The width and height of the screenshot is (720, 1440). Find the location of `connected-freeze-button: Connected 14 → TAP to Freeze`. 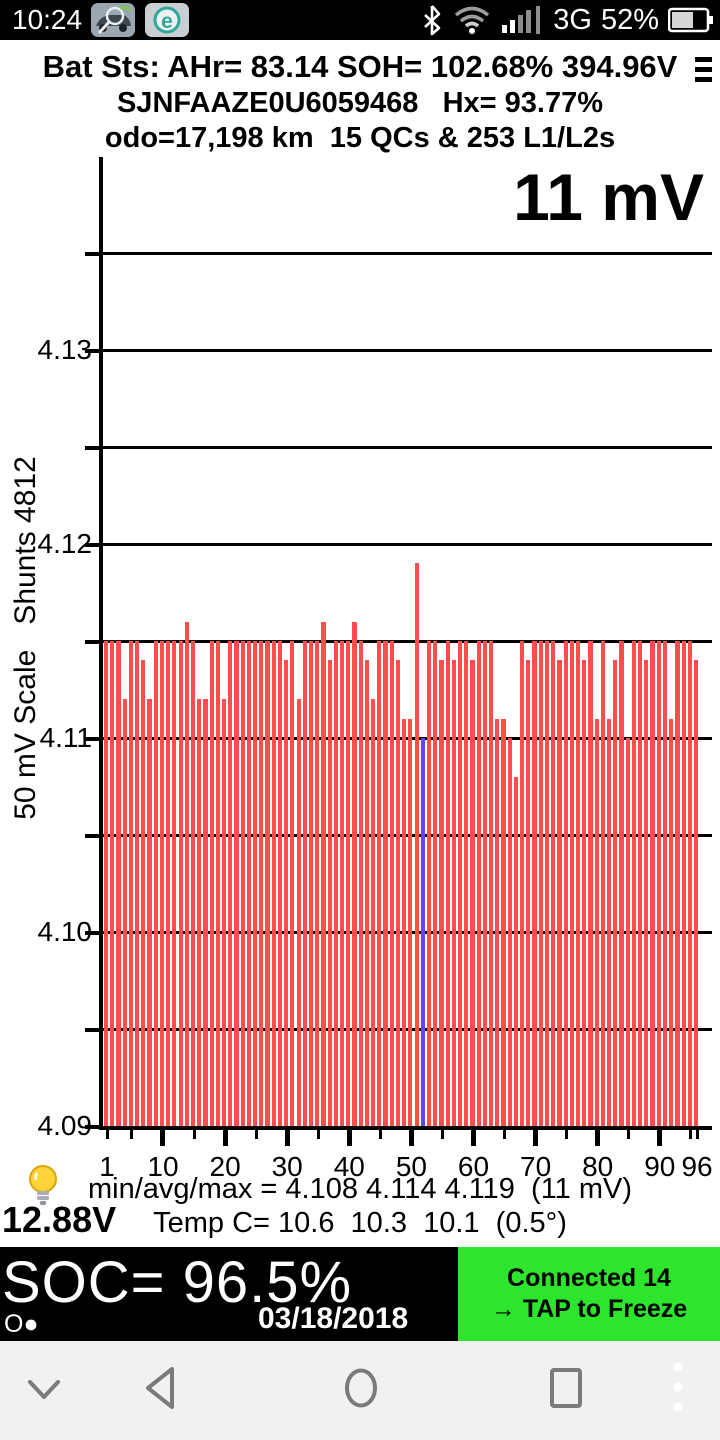

connected-freeze-button: Connected 14 → TAP to Freeze is located at coordinates (589, 1294).